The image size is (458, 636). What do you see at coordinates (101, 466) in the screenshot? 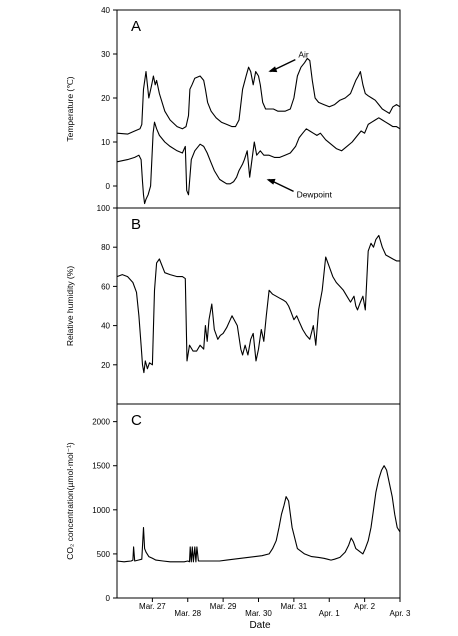
I see `y-tick-label: 1500` at bounding box center [101, 466].